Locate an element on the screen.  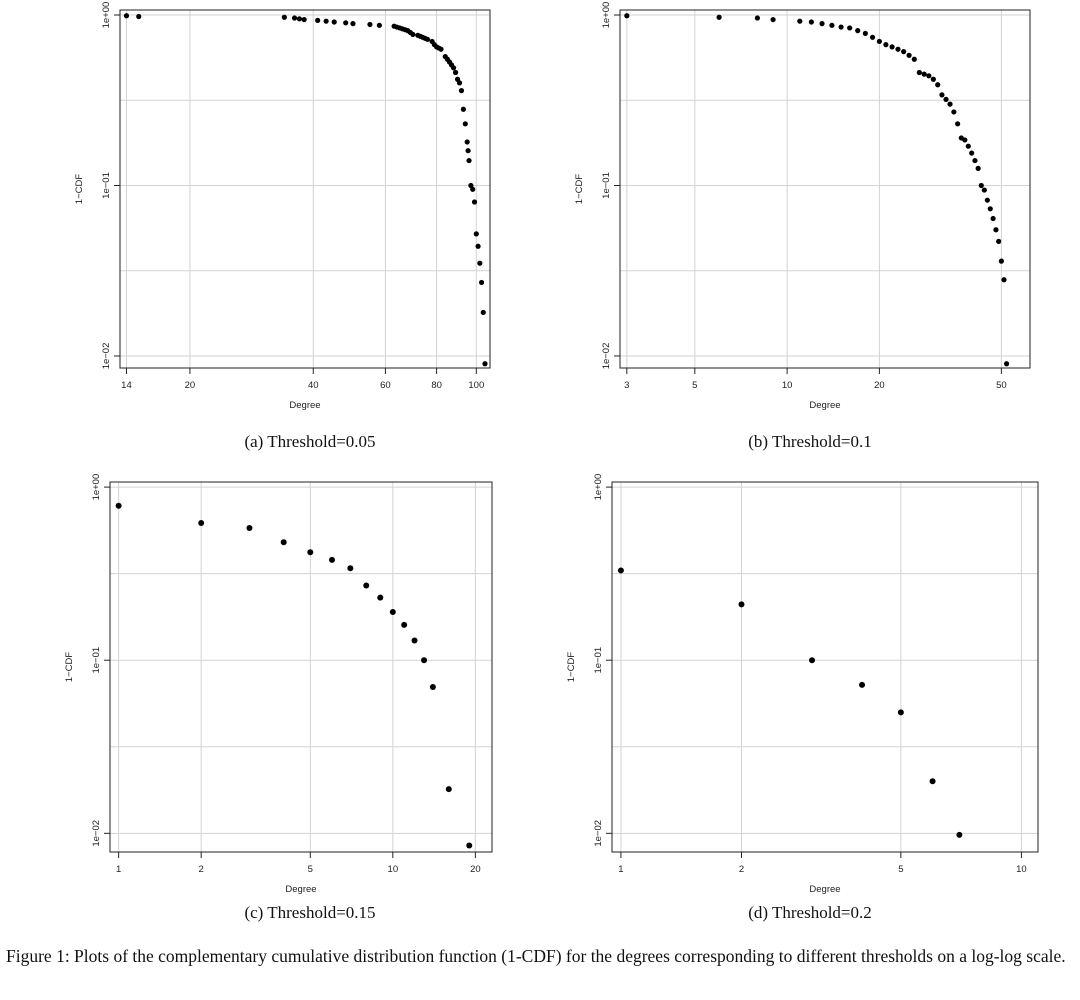
chart-a-caption: (a) Threshold=0.05 is located at coordinates (310, 441).